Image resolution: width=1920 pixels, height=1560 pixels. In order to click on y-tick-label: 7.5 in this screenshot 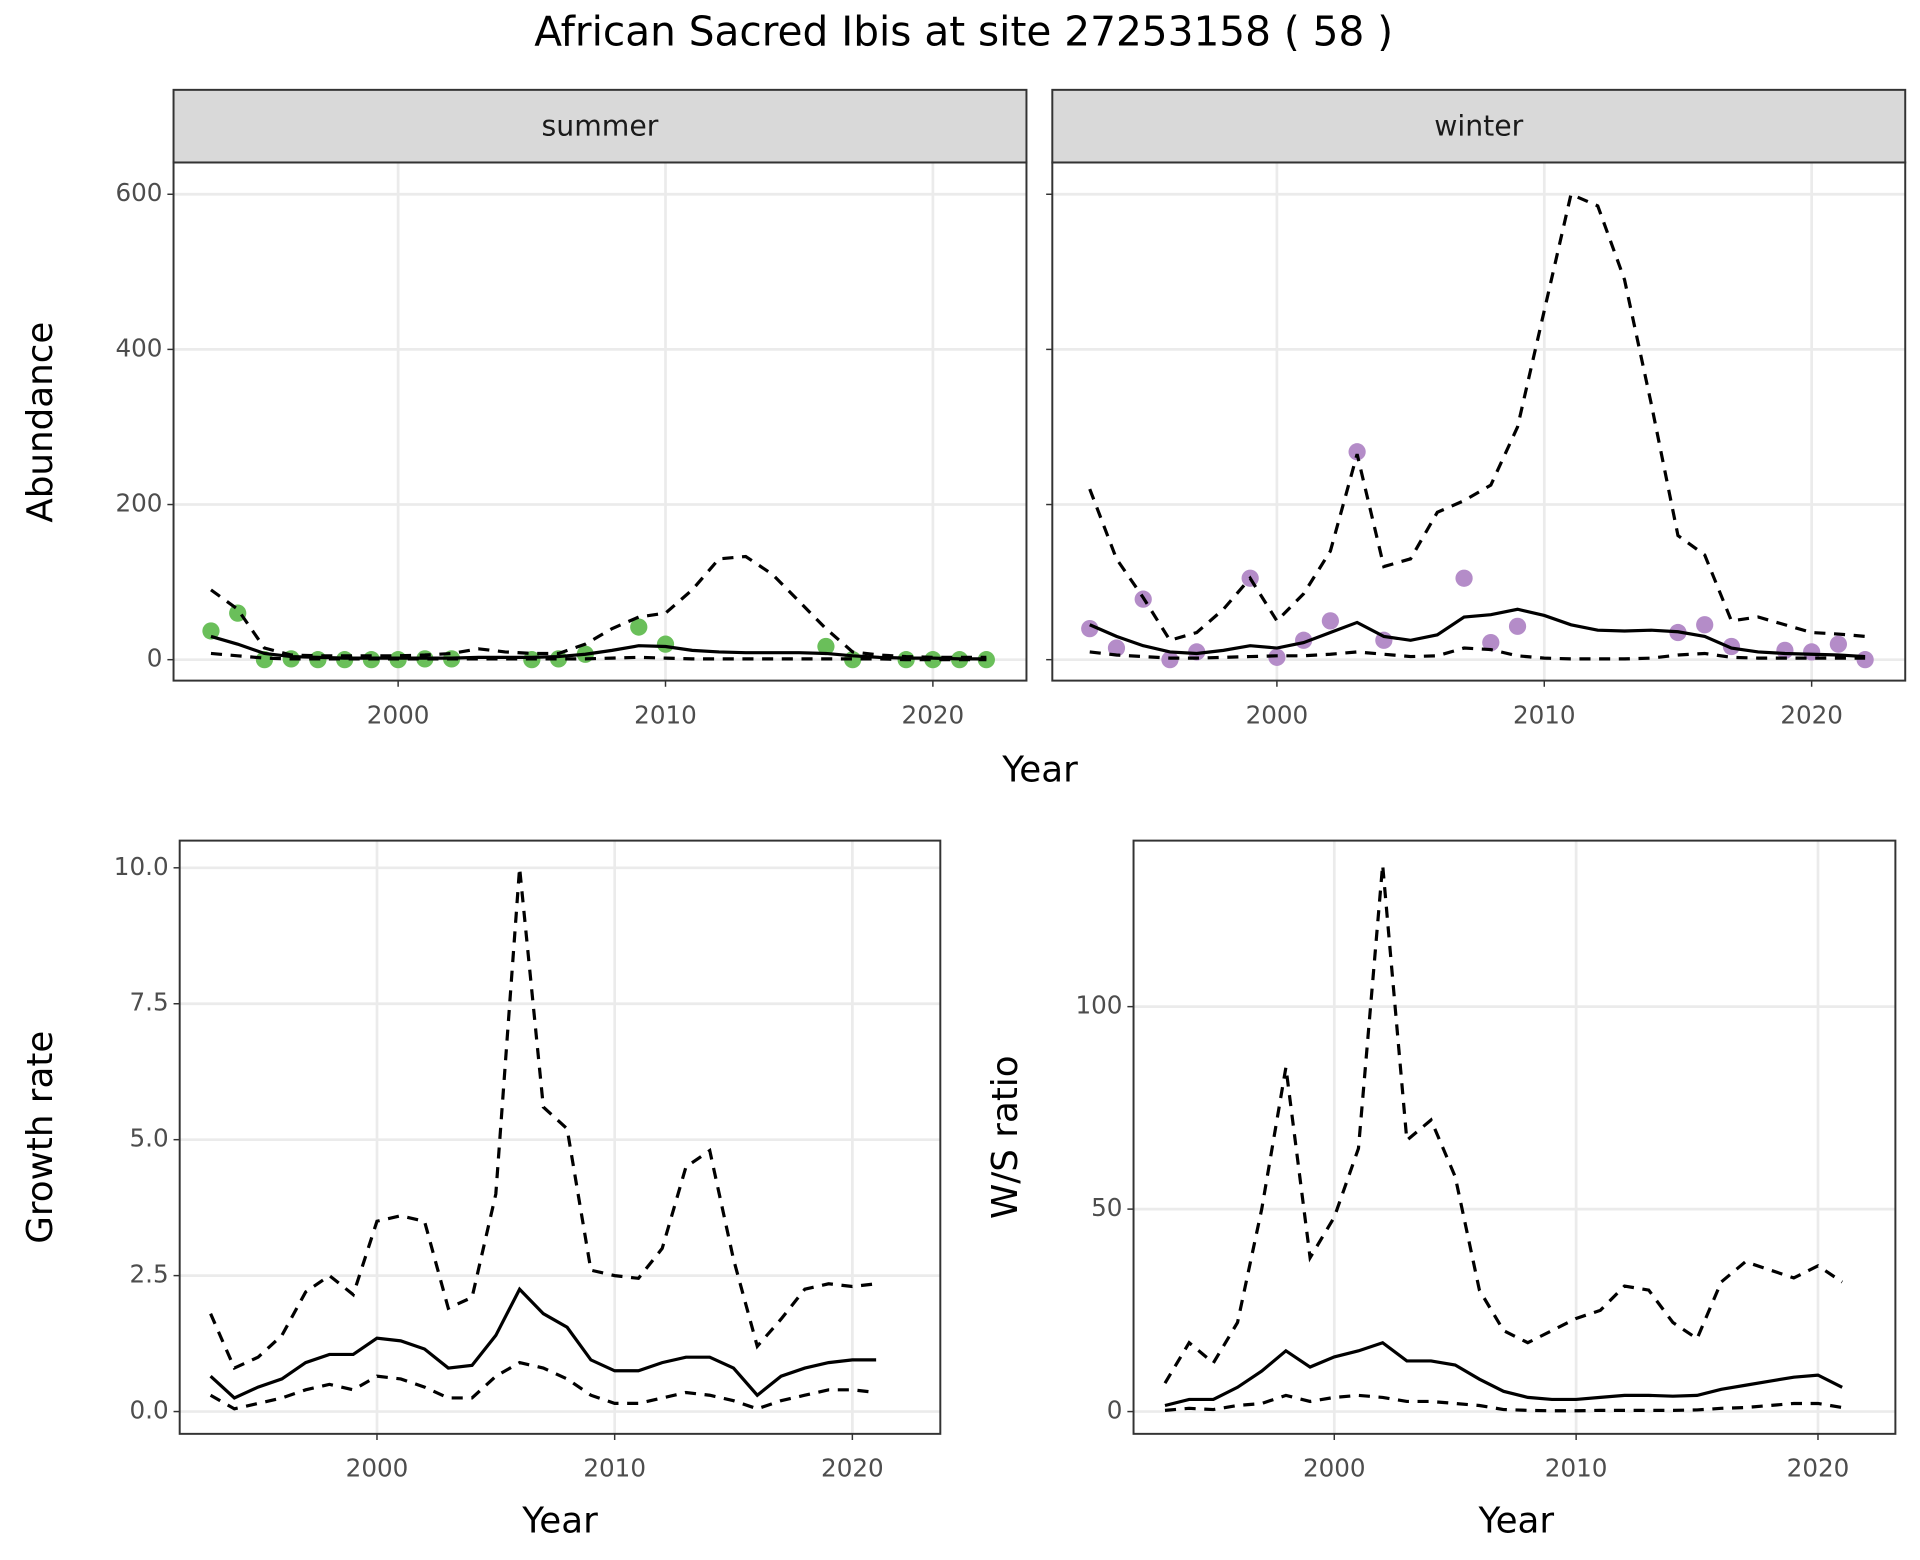, I will do `click(148, 1002)`.